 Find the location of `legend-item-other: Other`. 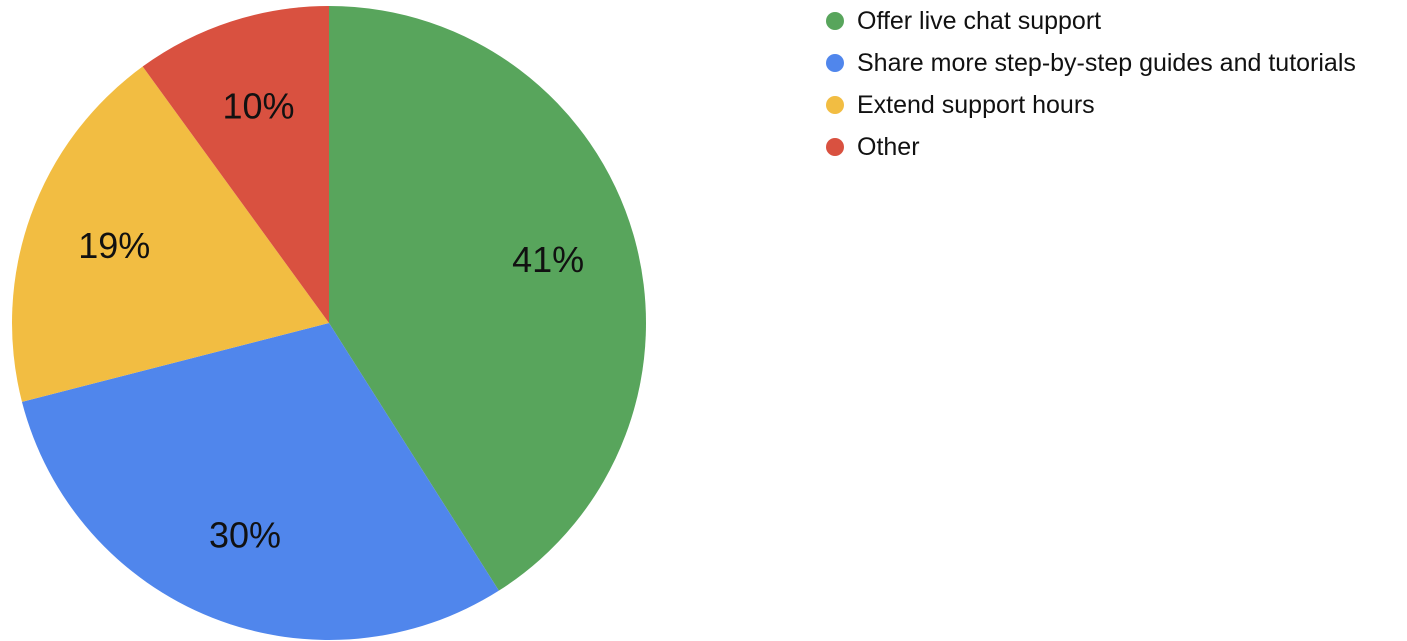

legend-item-other: Other is located at coordinates (1091, 147).